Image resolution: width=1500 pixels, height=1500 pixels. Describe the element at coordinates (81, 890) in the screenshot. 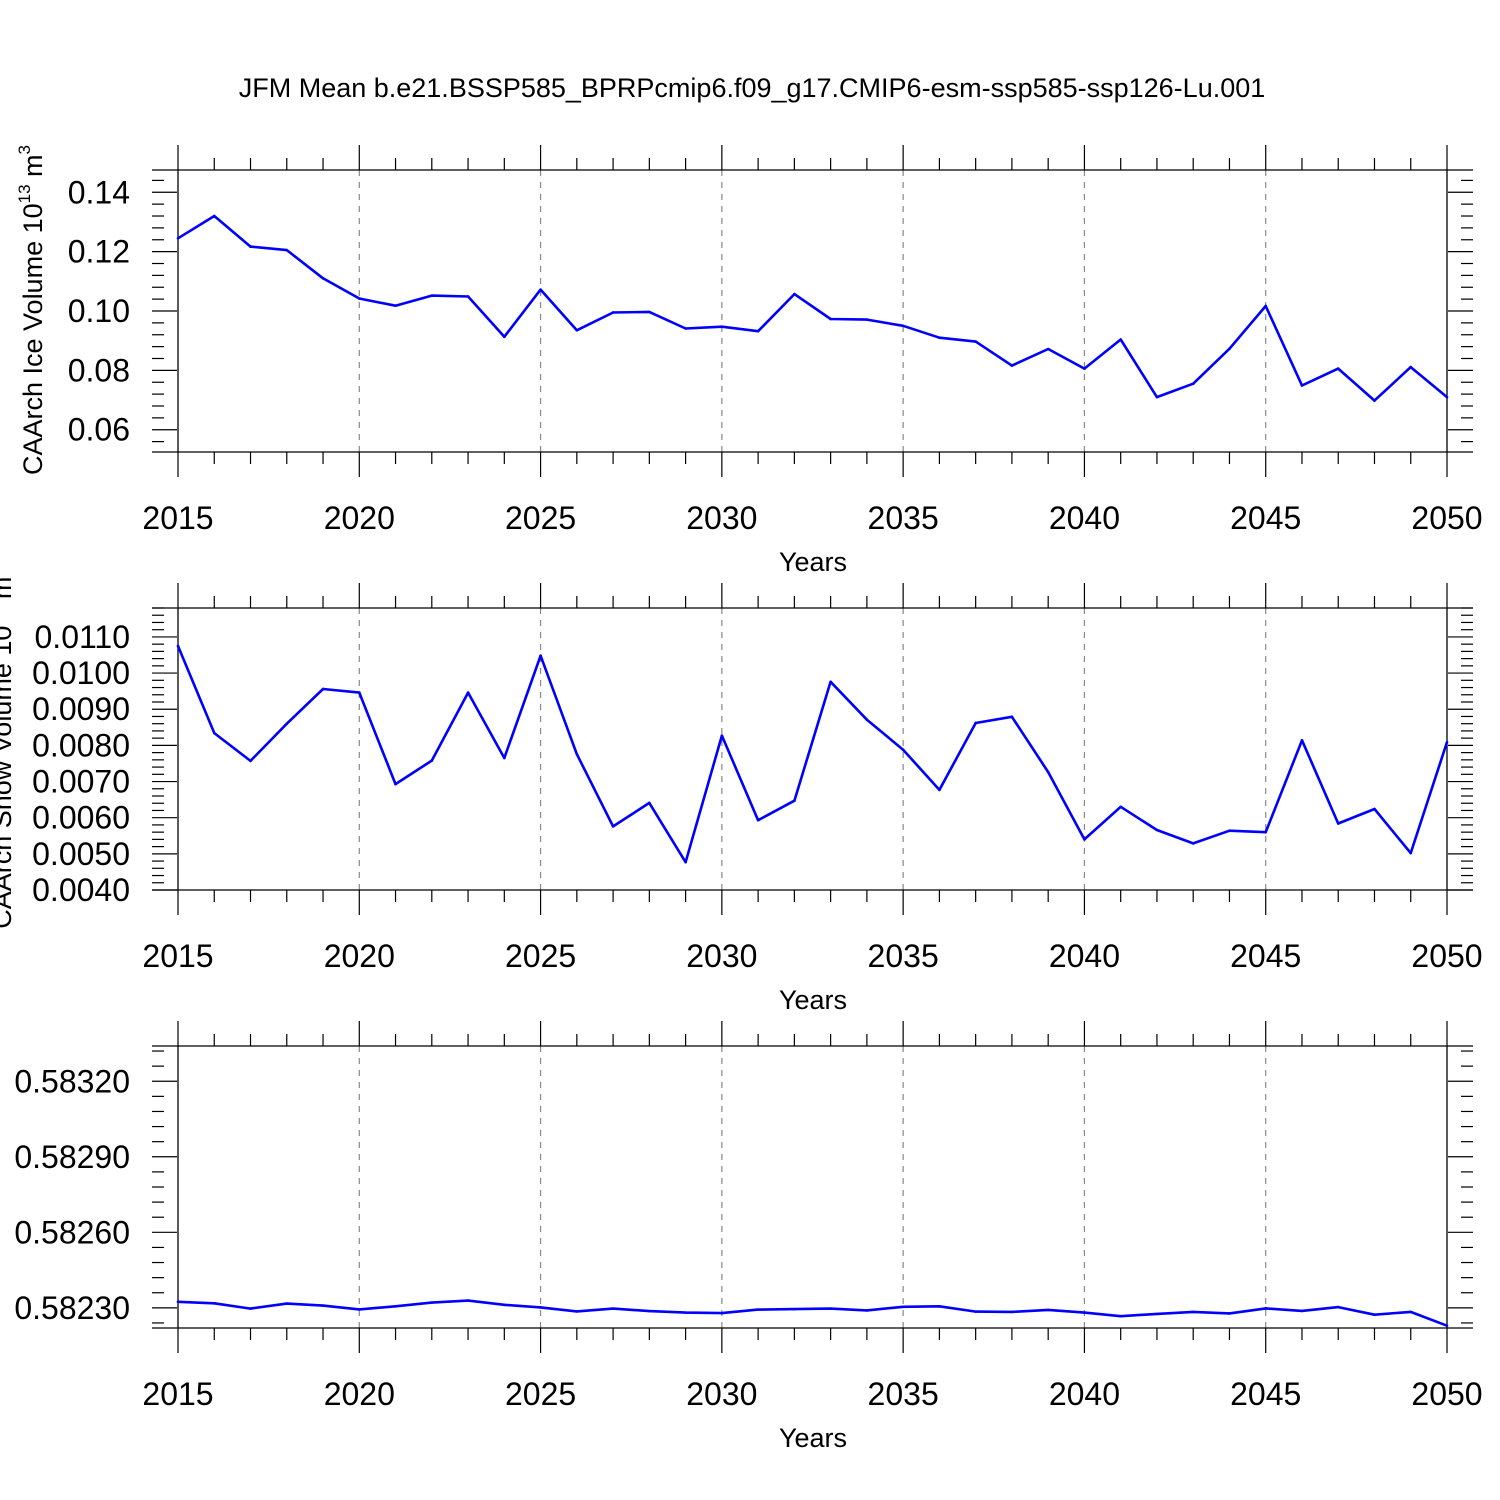

I see `y-tick-label: 0.0040` at that location.